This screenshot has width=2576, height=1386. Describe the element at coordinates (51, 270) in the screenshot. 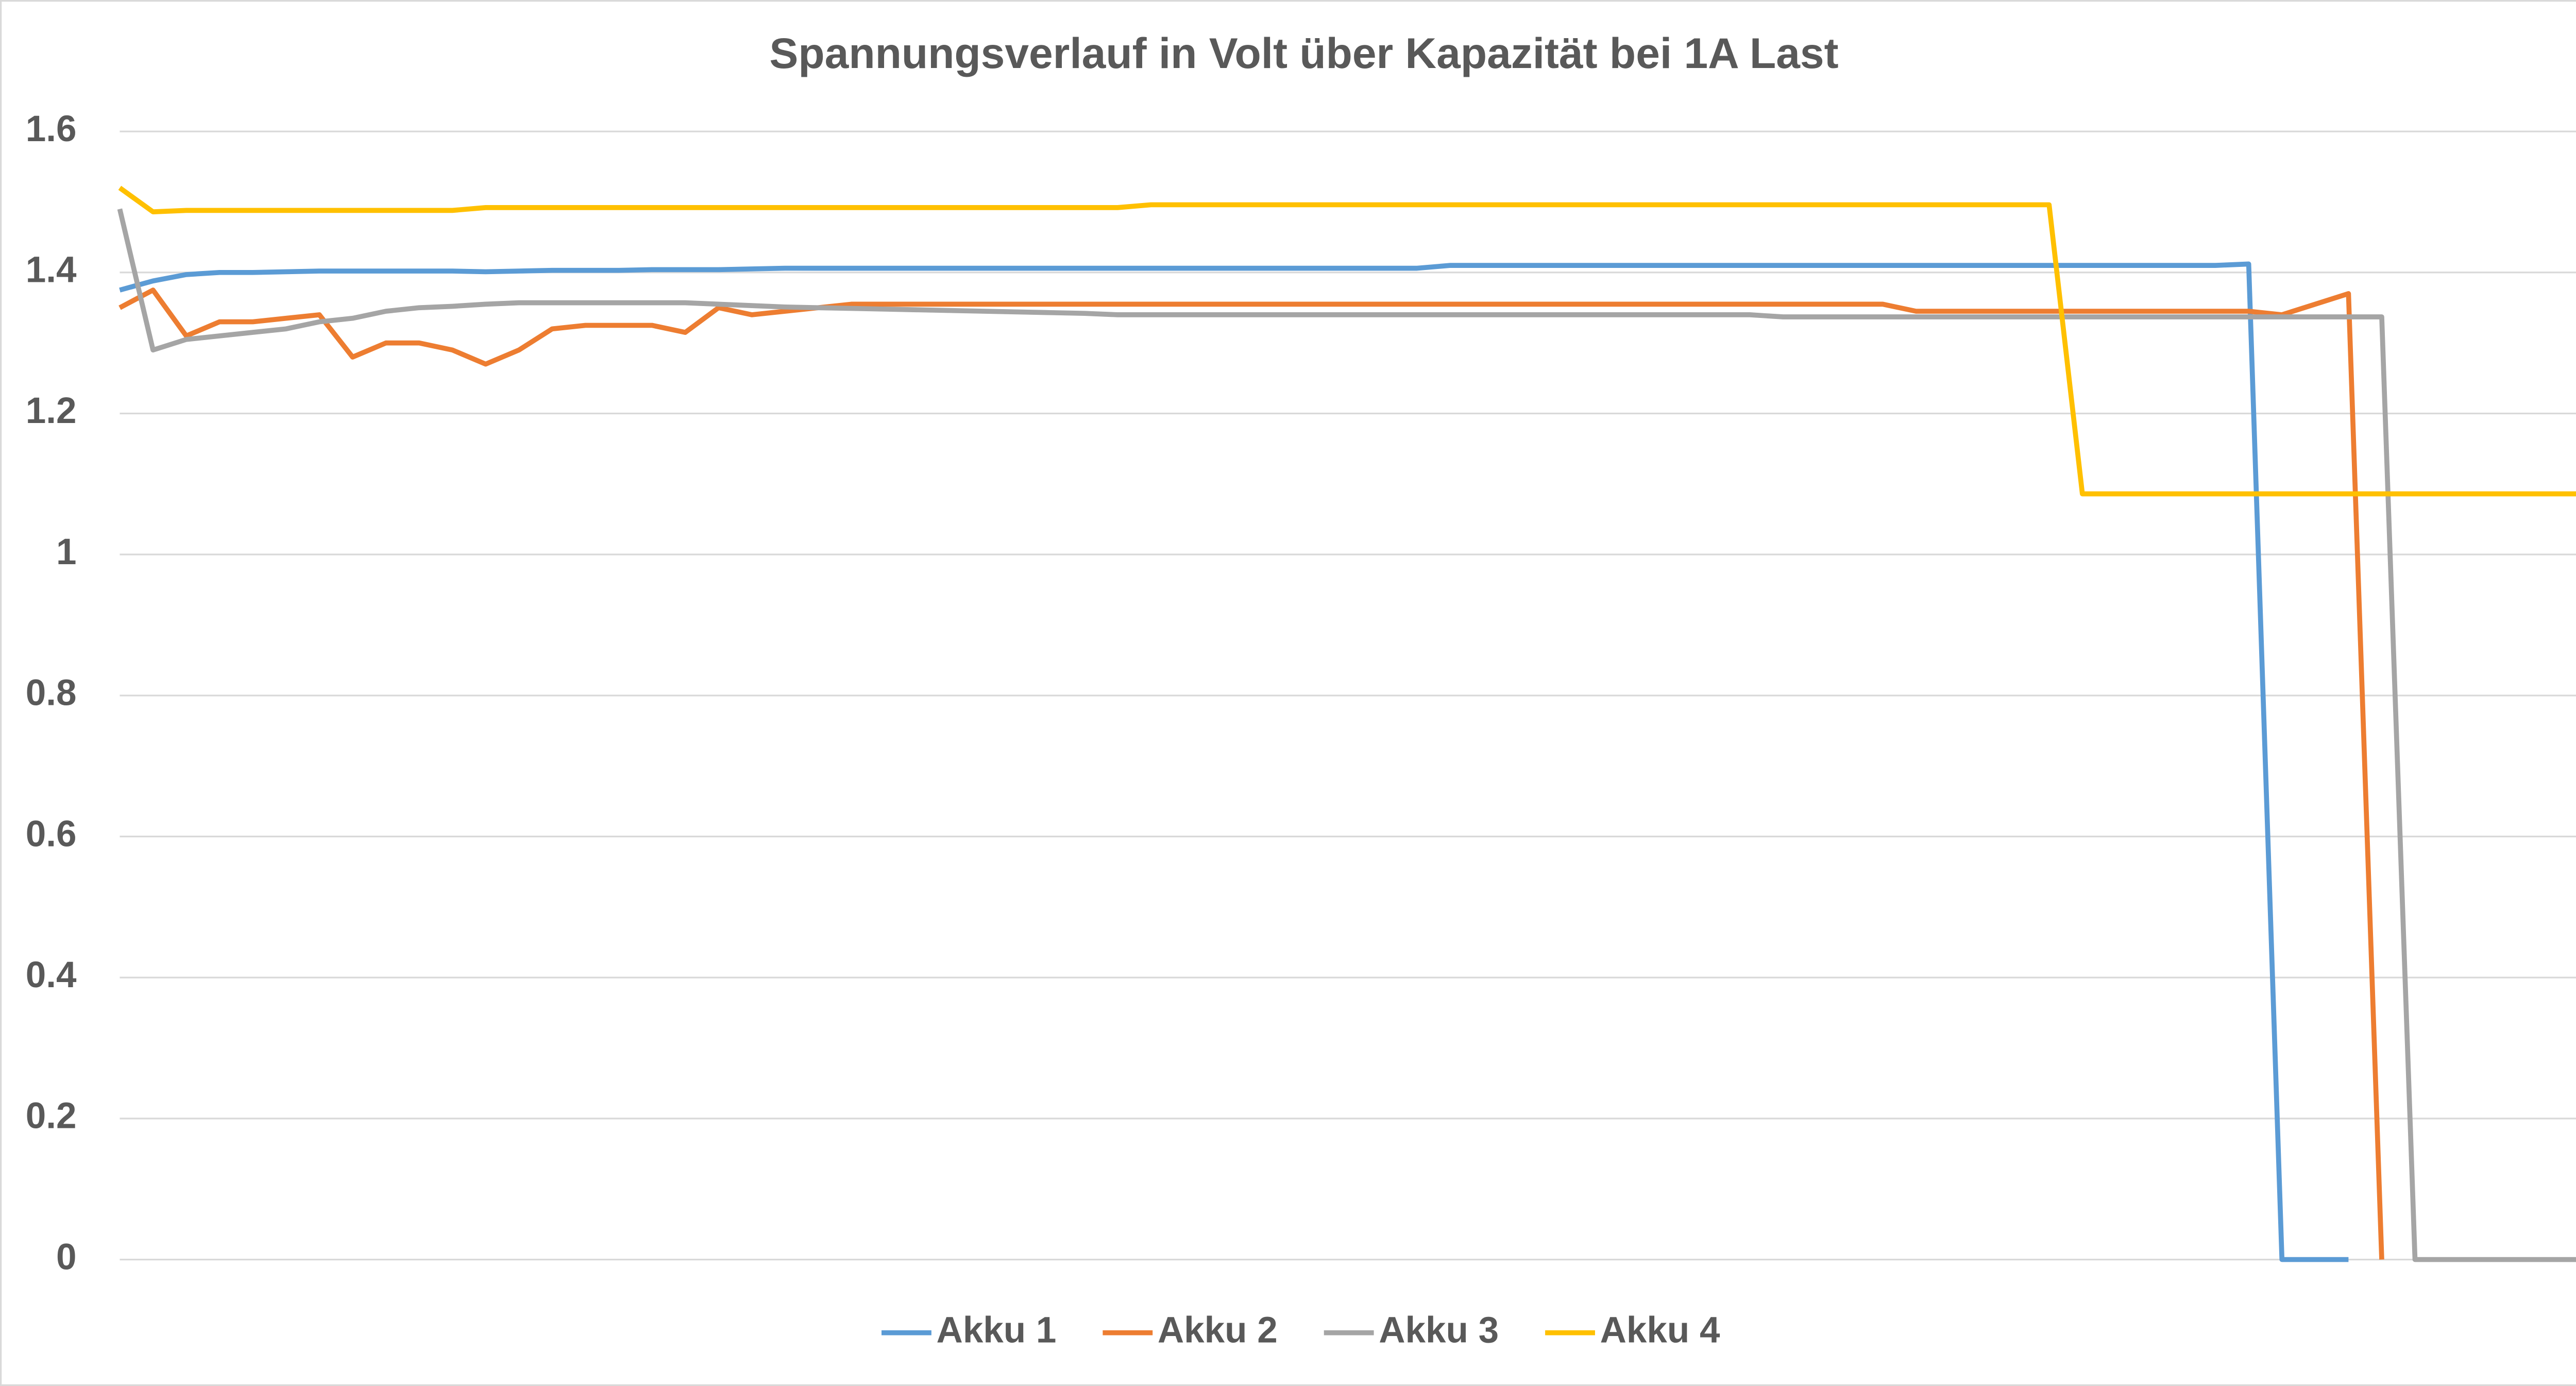

I see `y-tick-label: 1.4` at that location.